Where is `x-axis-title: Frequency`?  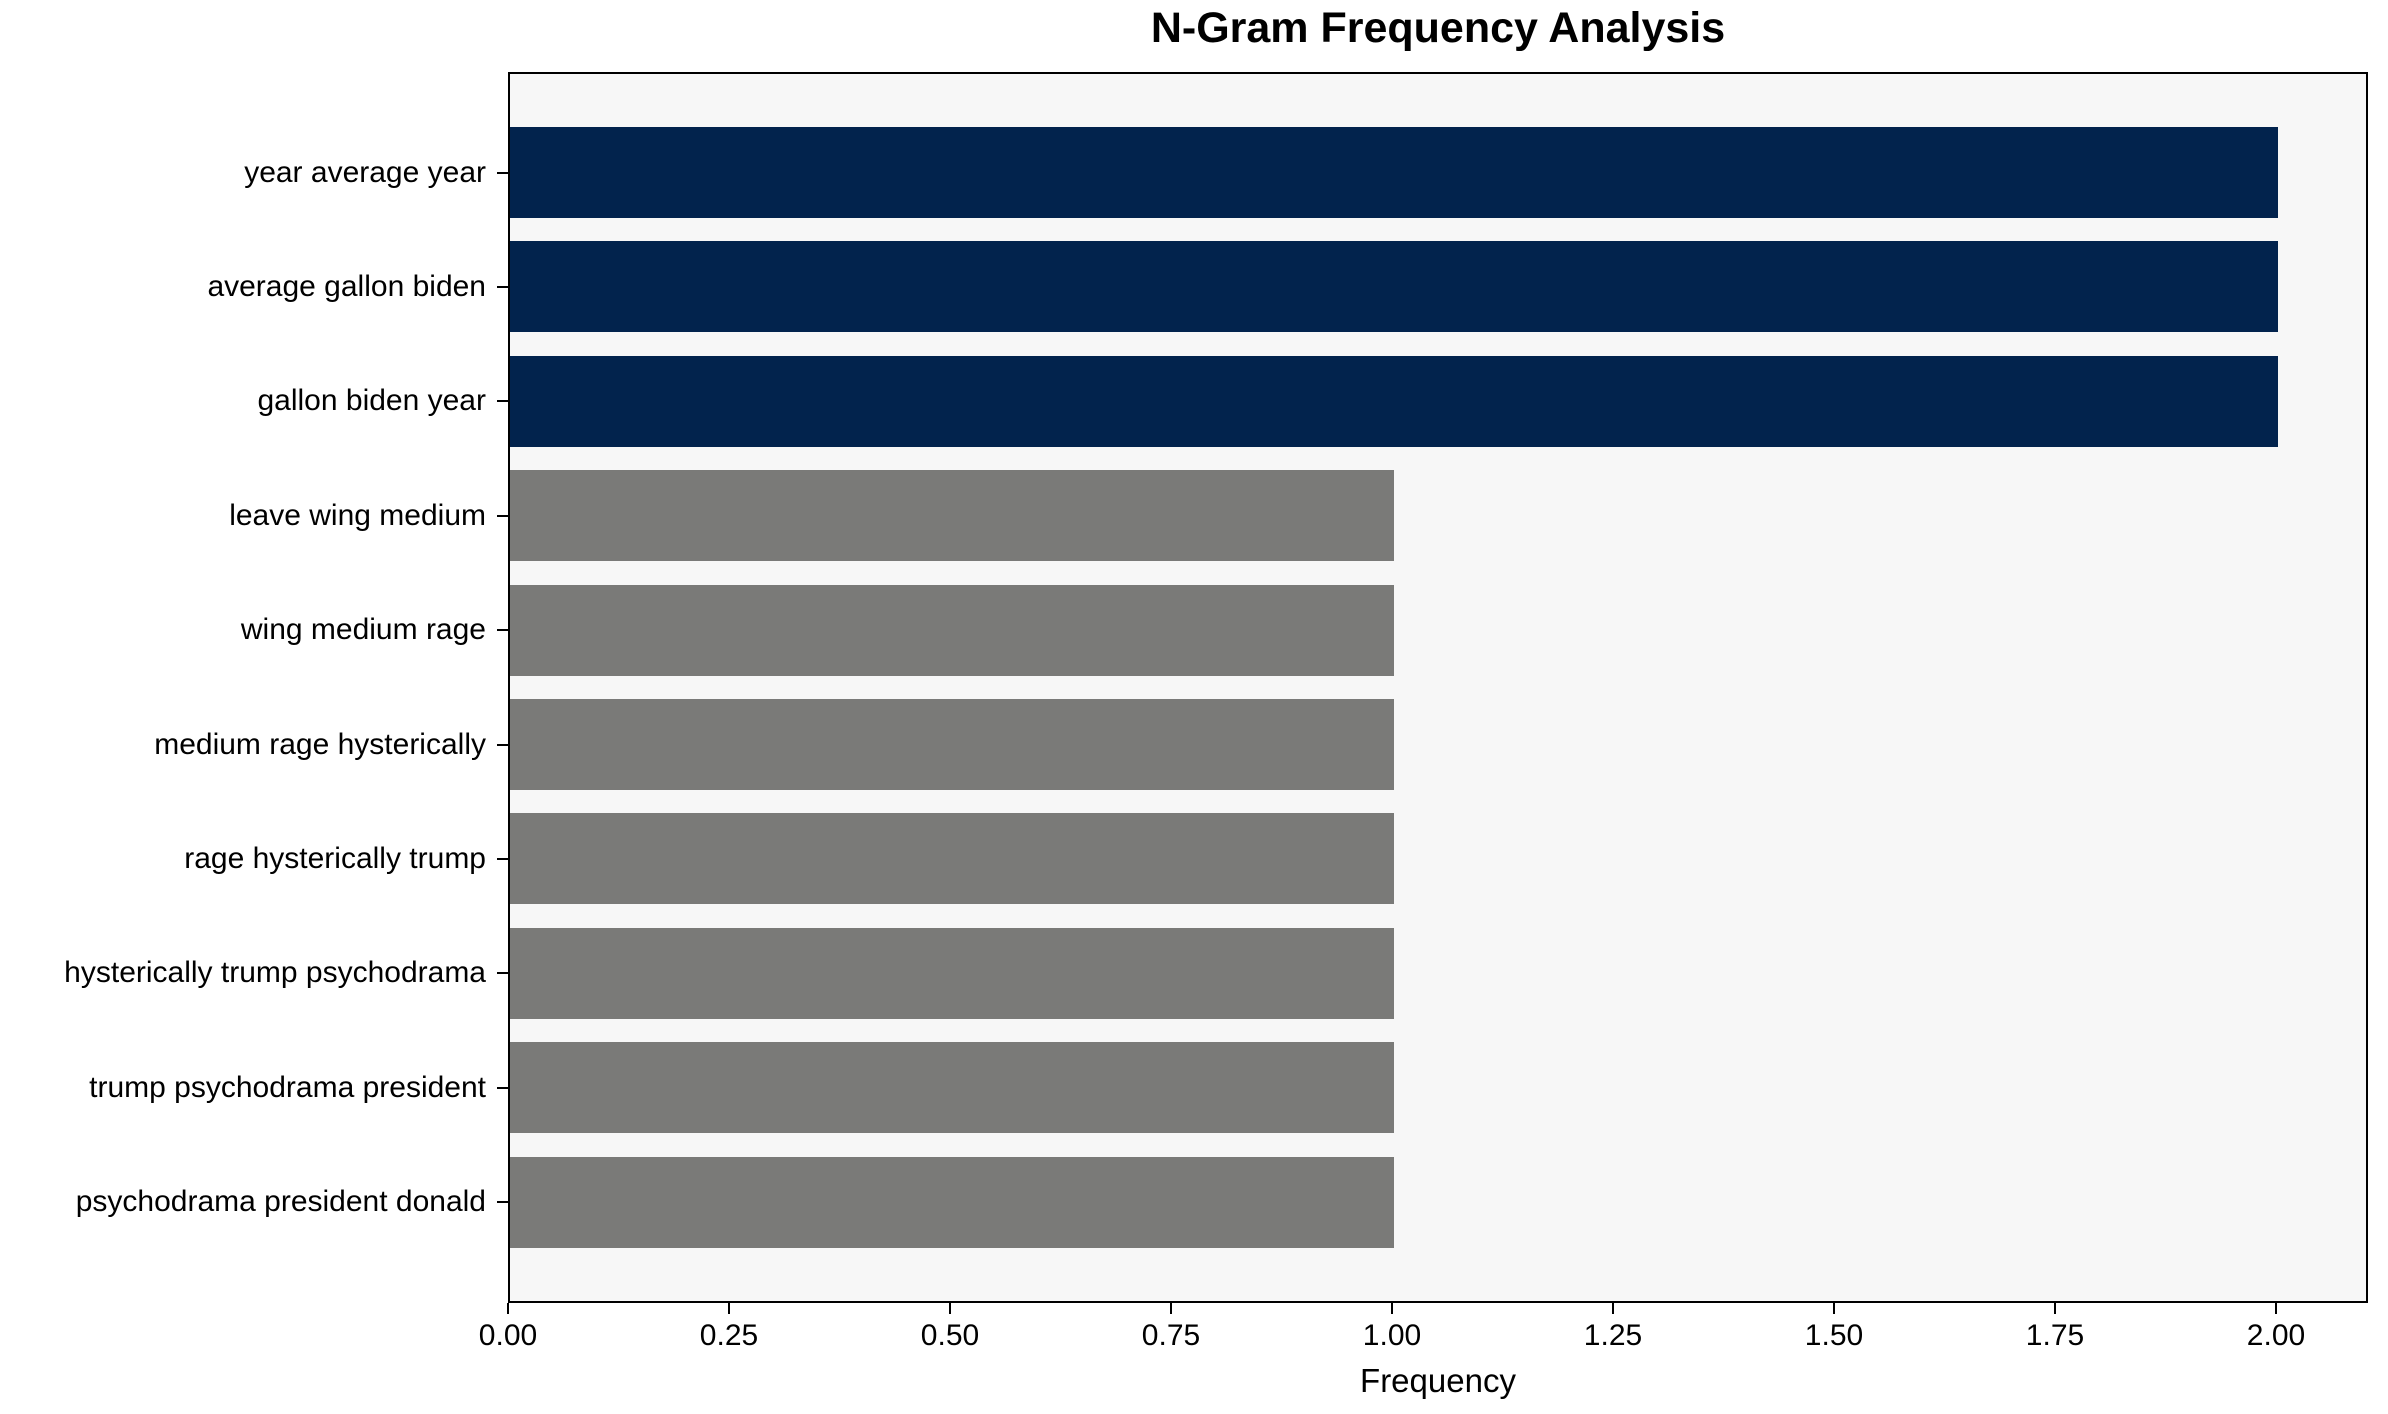
x-axis-title: Frequency is located at coordinates (1438, 1380).